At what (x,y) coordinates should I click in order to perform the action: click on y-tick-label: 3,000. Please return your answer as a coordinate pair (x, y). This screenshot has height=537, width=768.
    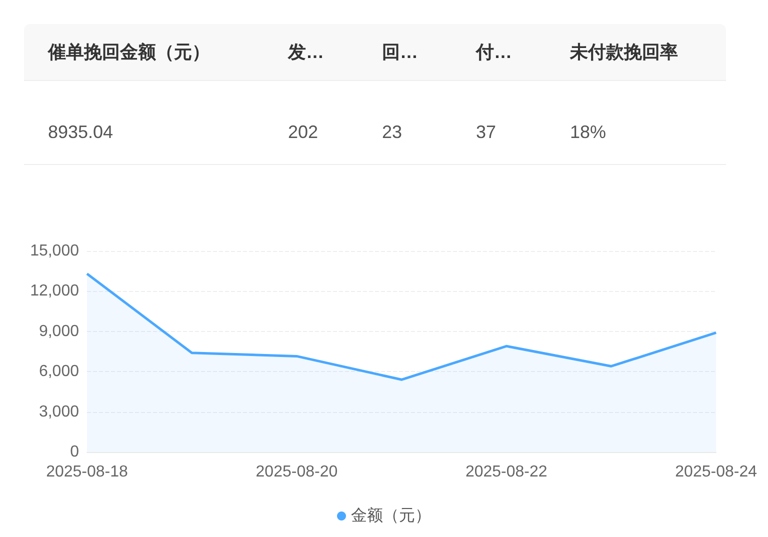
    Looking at the image, I should click on (59, 411).